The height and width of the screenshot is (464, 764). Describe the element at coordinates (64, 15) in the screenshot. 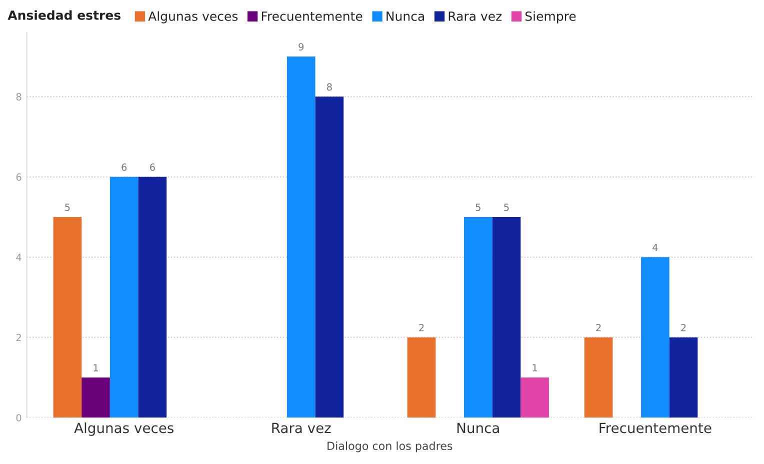

I see `legend-title: Ansiedad estres` at that location.